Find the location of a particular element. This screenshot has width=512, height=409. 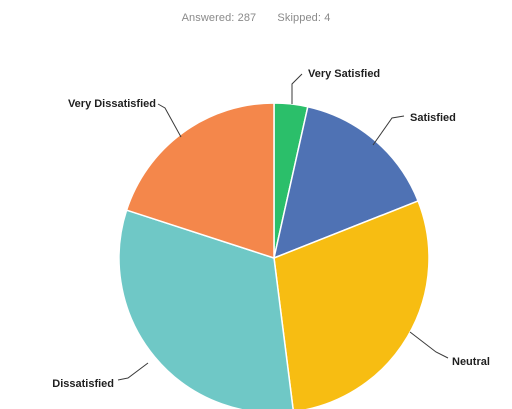

slice-label-neutral: Neutral is located at coordinates (471, 362).